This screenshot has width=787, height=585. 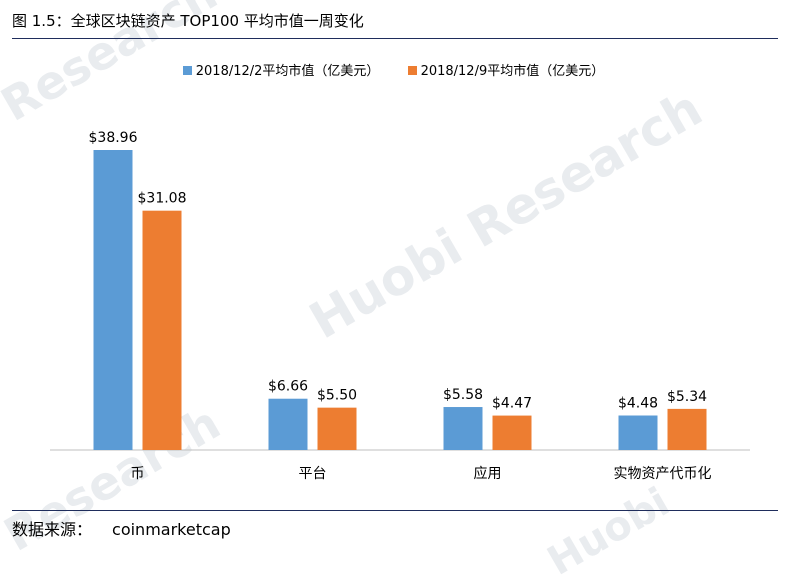 I want to click on data-label-1-4: $4.48, so click(x=638, y=404).